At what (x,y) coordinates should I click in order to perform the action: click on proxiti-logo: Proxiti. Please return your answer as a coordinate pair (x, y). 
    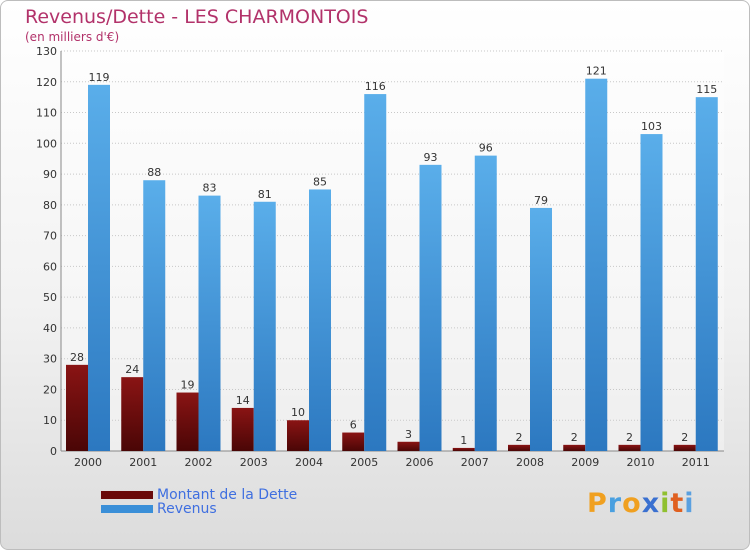
    Looking at the image, I should click on (641, 503).